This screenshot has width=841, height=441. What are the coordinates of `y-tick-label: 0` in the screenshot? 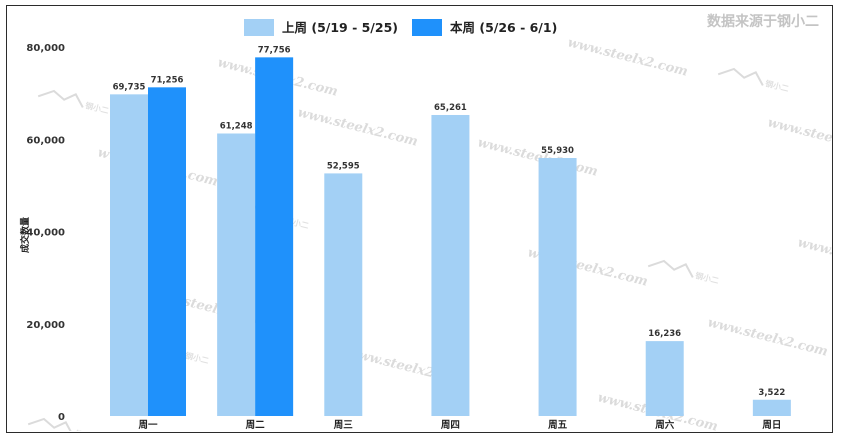 It's located at (61, 417).